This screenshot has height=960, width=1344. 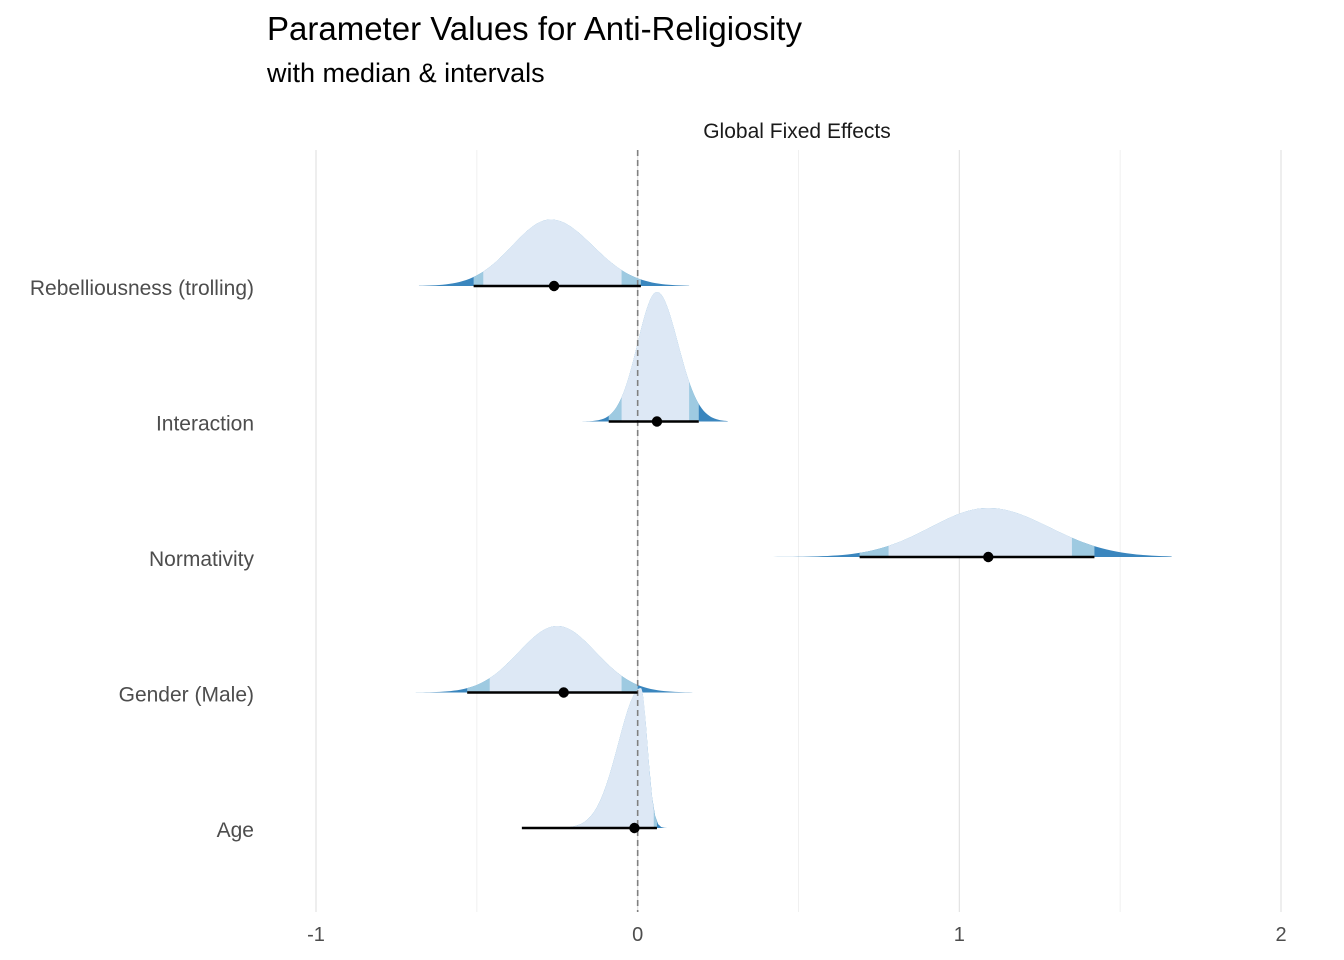 I want to click on chart-subtitle: with median & intervals, so click(x=406, y=73).